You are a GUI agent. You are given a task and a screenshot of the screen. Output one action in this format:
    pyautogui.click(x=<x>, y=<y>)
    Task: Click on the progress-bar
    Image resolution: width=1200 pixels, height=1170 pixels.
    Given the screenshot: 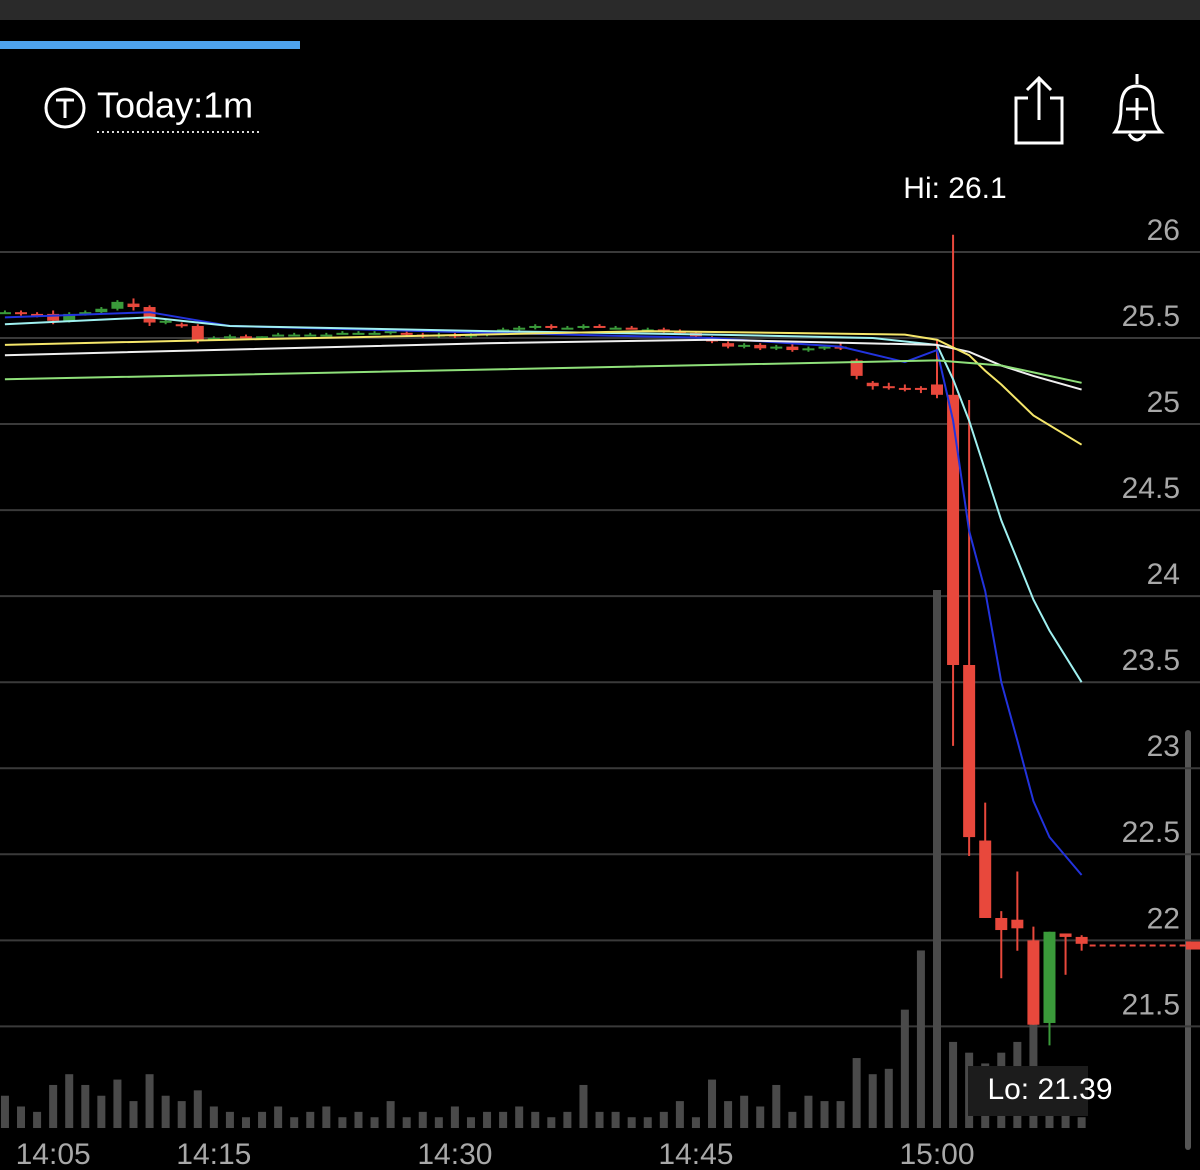 What is the action you would take?
    pyautogui.click(x=150, y=45)
    